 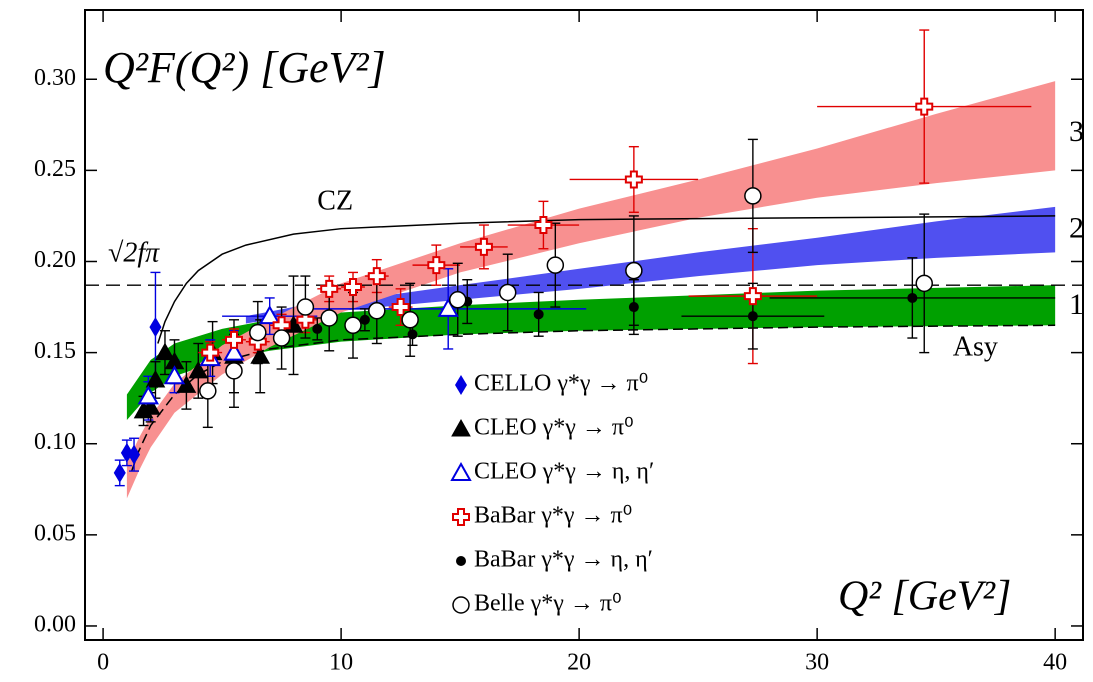 What do you see at coordinates (134, 253) in the screenshot?
I see `reference-label: √2fπ` at bounding box center [134, 253].